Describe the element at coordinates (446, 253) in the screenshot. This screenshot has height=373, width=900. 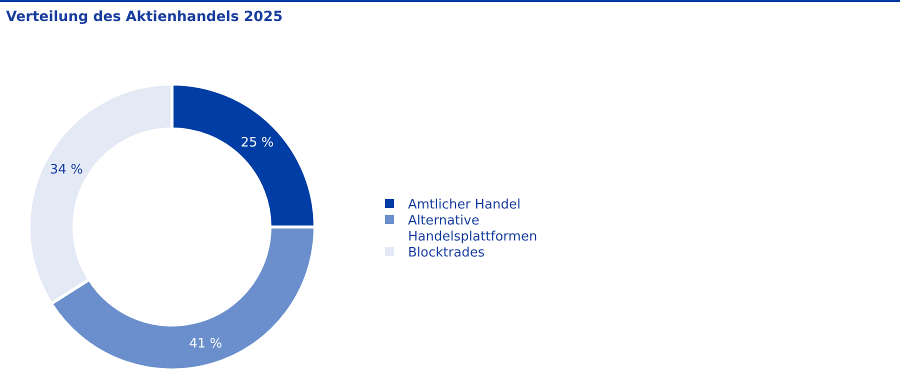
I see `legend-label: Blocktrades` at that location.